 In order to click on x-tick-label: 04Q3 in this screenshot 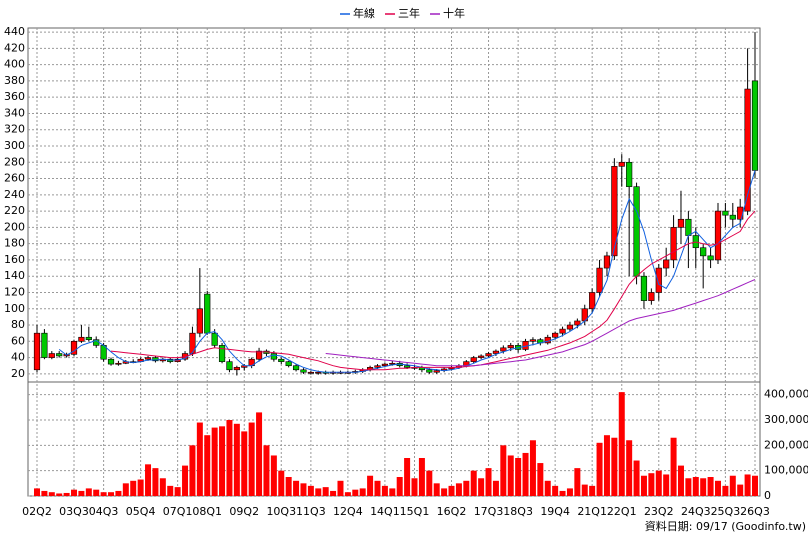, I will do `click(104, 511)`.